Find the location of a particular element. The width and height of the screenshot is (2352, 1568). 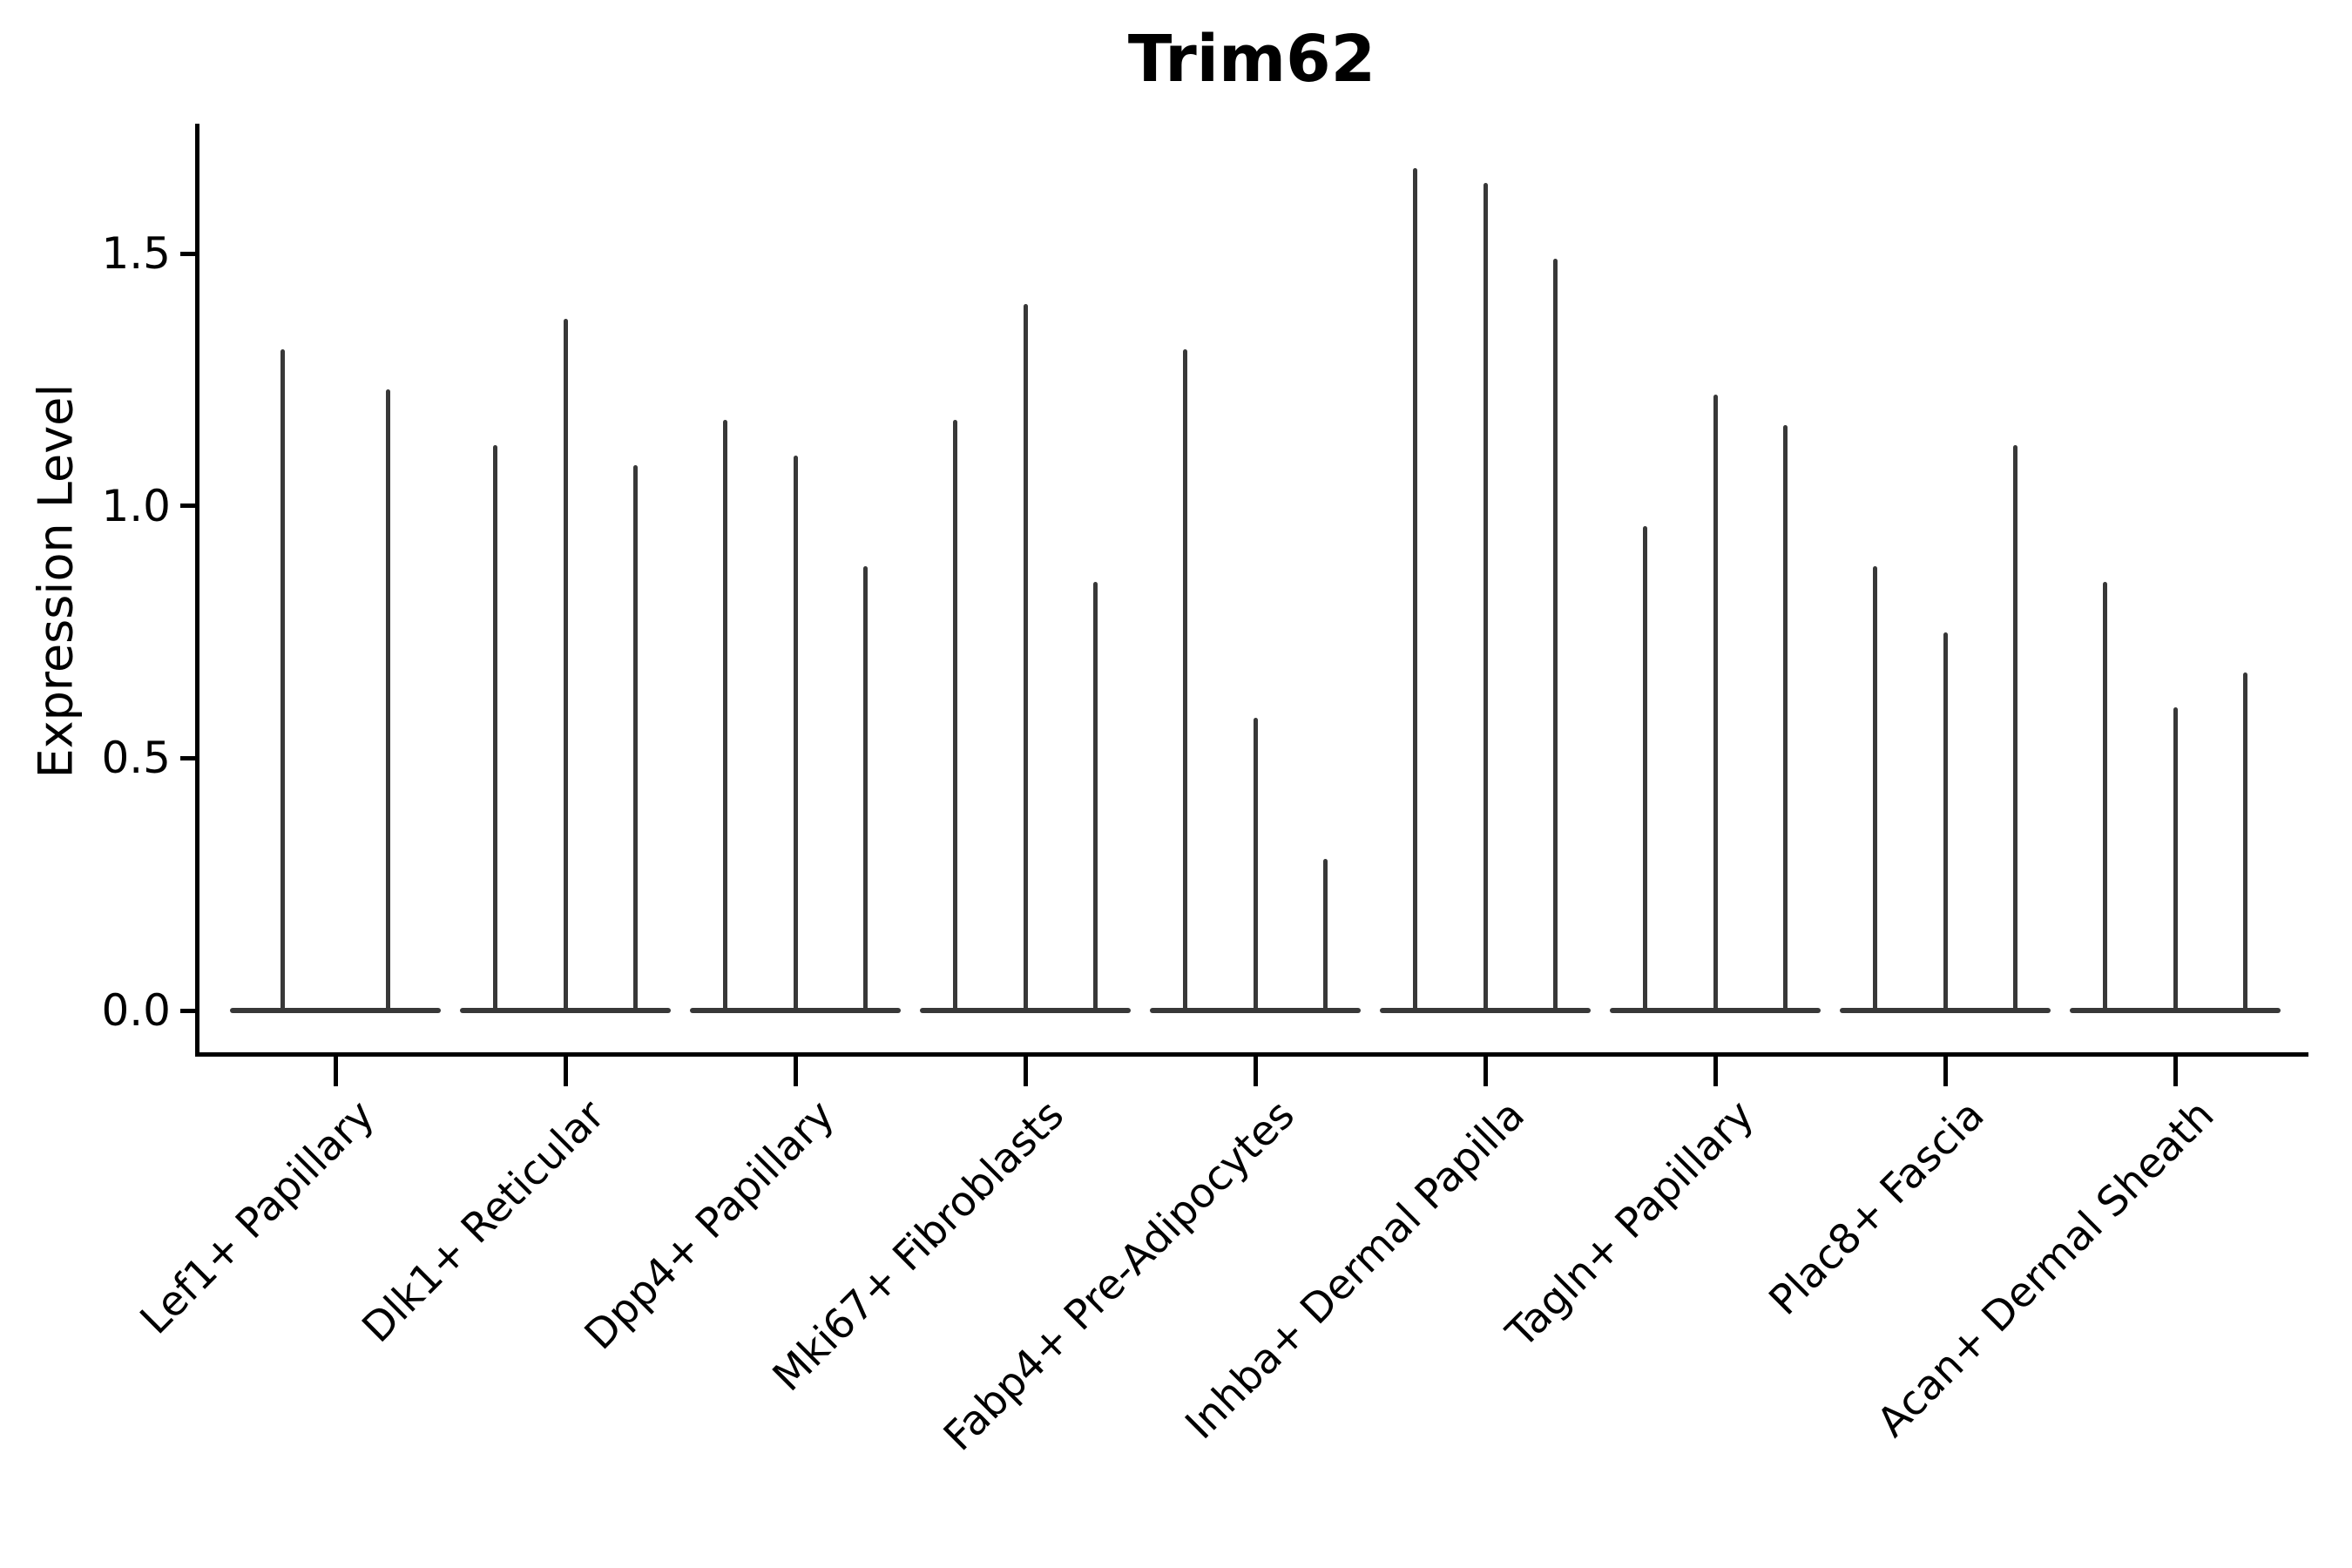

x-axis-spine is located at coordinates (1251, 1054).